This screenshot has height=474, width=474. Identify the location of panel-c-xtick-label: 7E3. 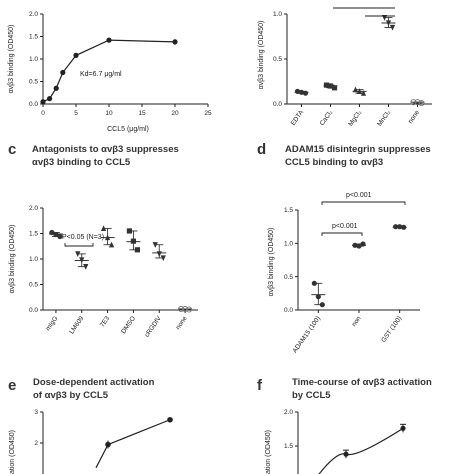
(105, 322).